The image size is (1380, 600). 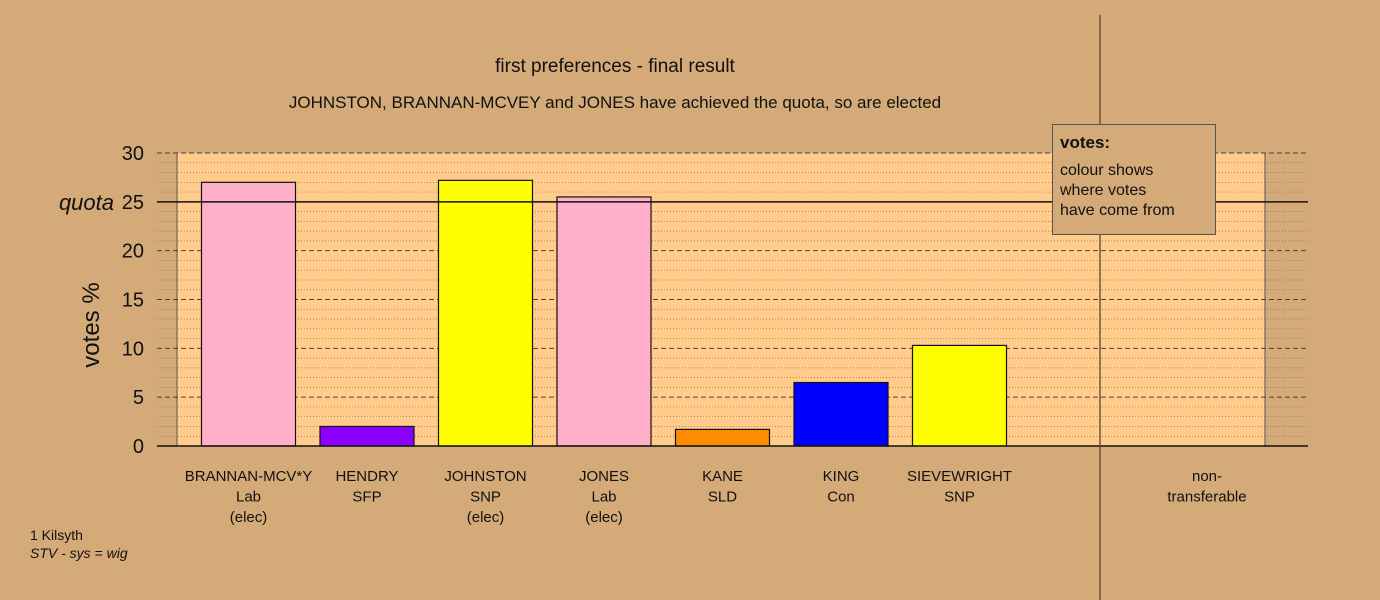 I want to click on y-tick-label: 25, so click(x=133, y=203).